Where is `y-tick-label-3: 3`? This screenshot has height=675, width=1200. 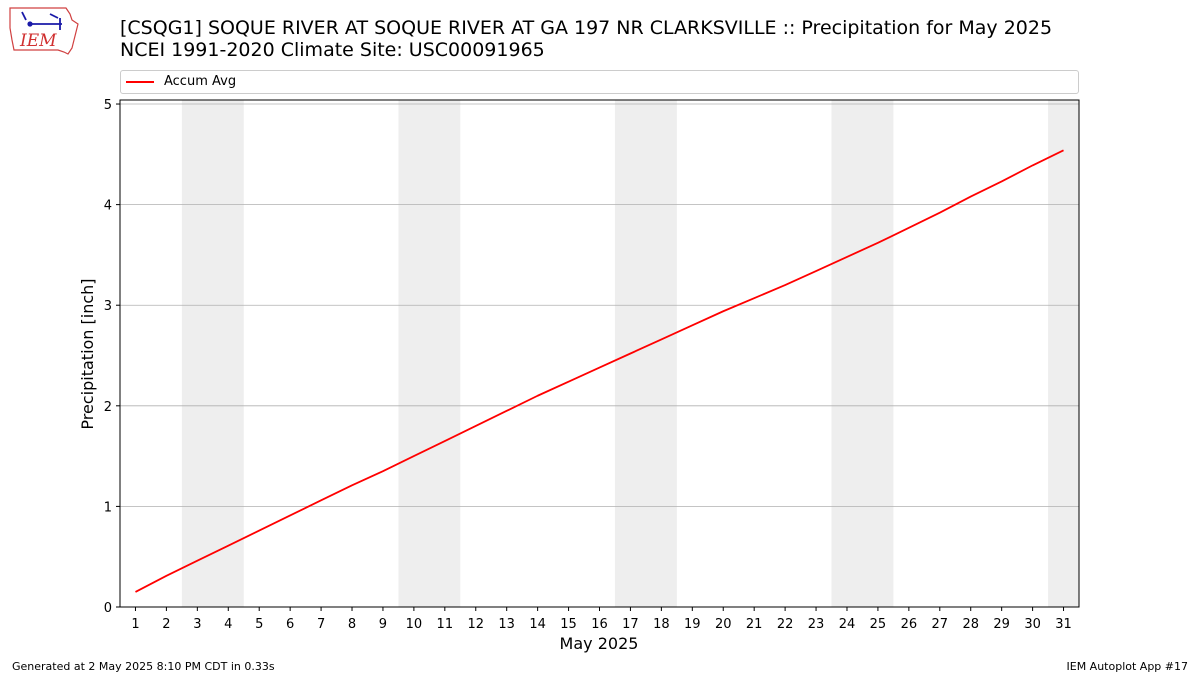
y-tick-label-3: 3 is located at coordinates (108, 306).